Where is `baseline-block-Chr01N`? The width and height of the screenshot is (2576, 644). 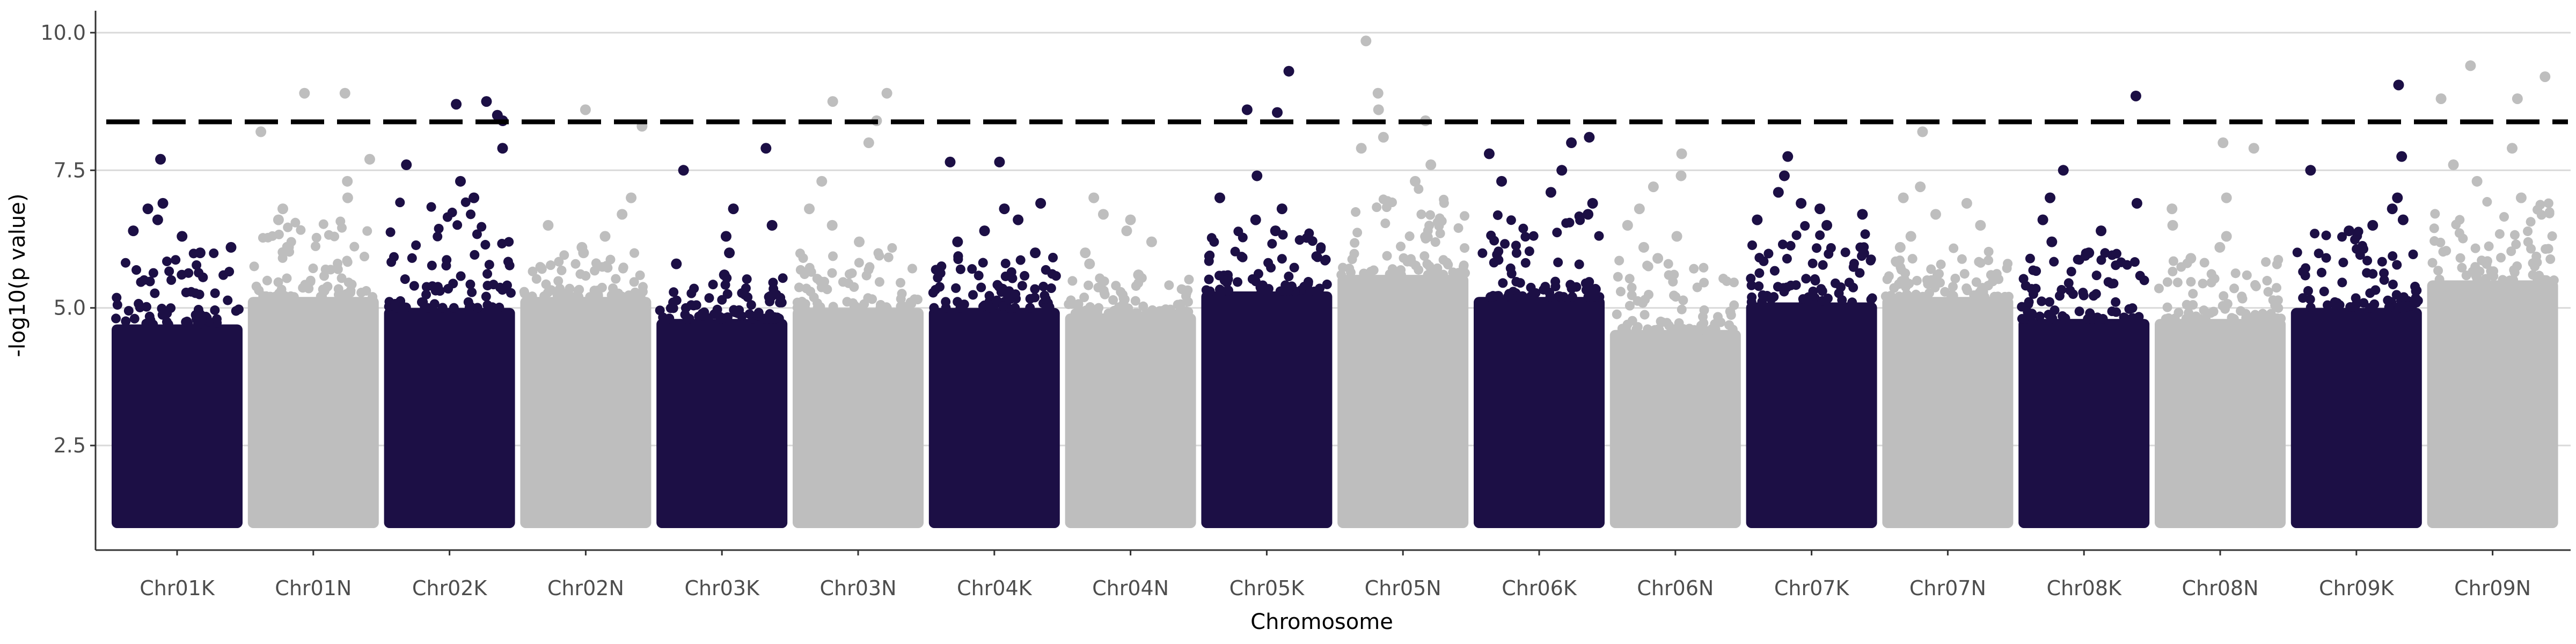 baseline-block-Chr01N is located at coordinates (313, 412).